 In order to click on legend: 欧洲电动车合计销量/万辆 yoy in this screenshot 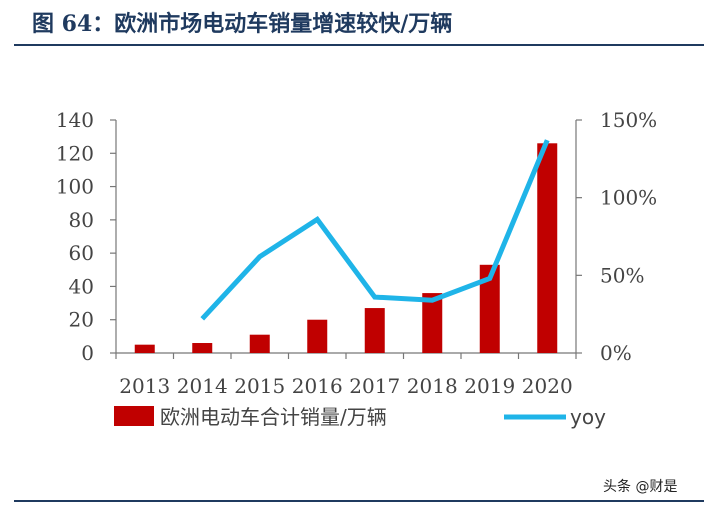, I will do `click(360, 417)`.